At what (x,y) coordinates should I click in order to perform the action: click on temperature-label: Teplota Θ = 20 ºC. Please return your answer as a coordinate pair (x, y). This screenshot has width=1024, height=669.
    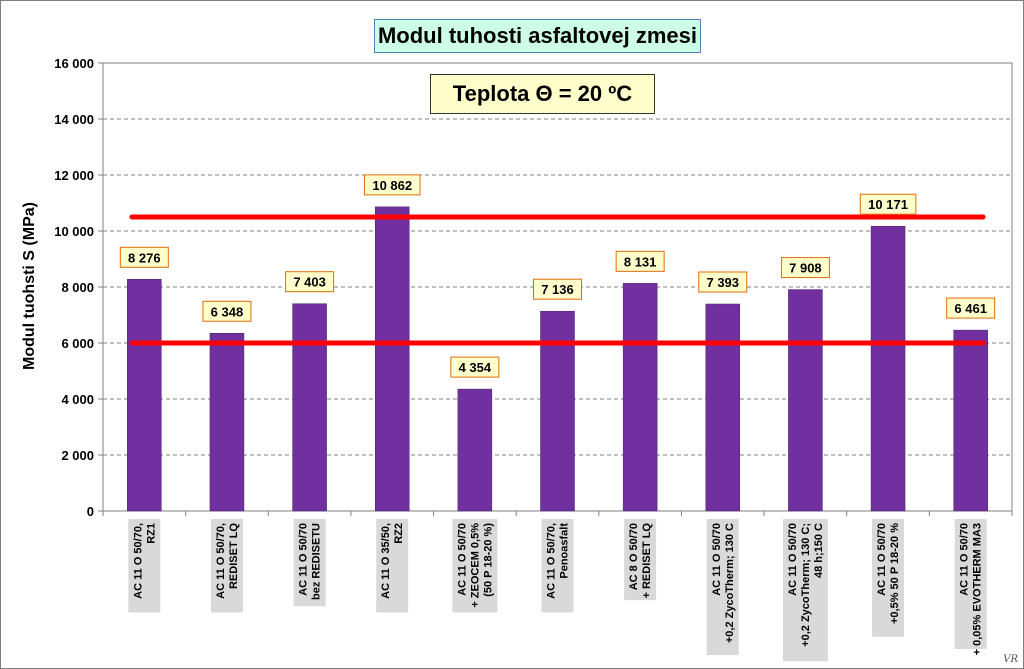
    Looking at the image, I should click on (542, 94).